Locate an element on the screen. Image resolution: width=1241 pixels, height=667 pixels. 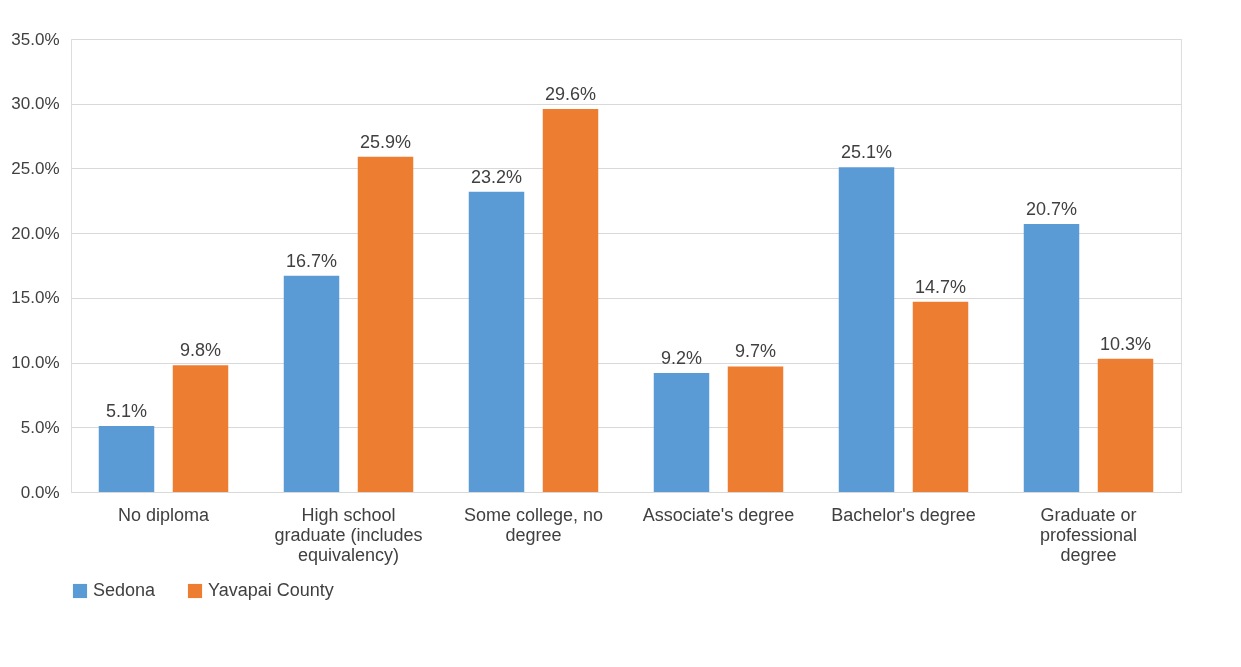
y-tick-label: 20.0% is located at coordinates (35, 233).